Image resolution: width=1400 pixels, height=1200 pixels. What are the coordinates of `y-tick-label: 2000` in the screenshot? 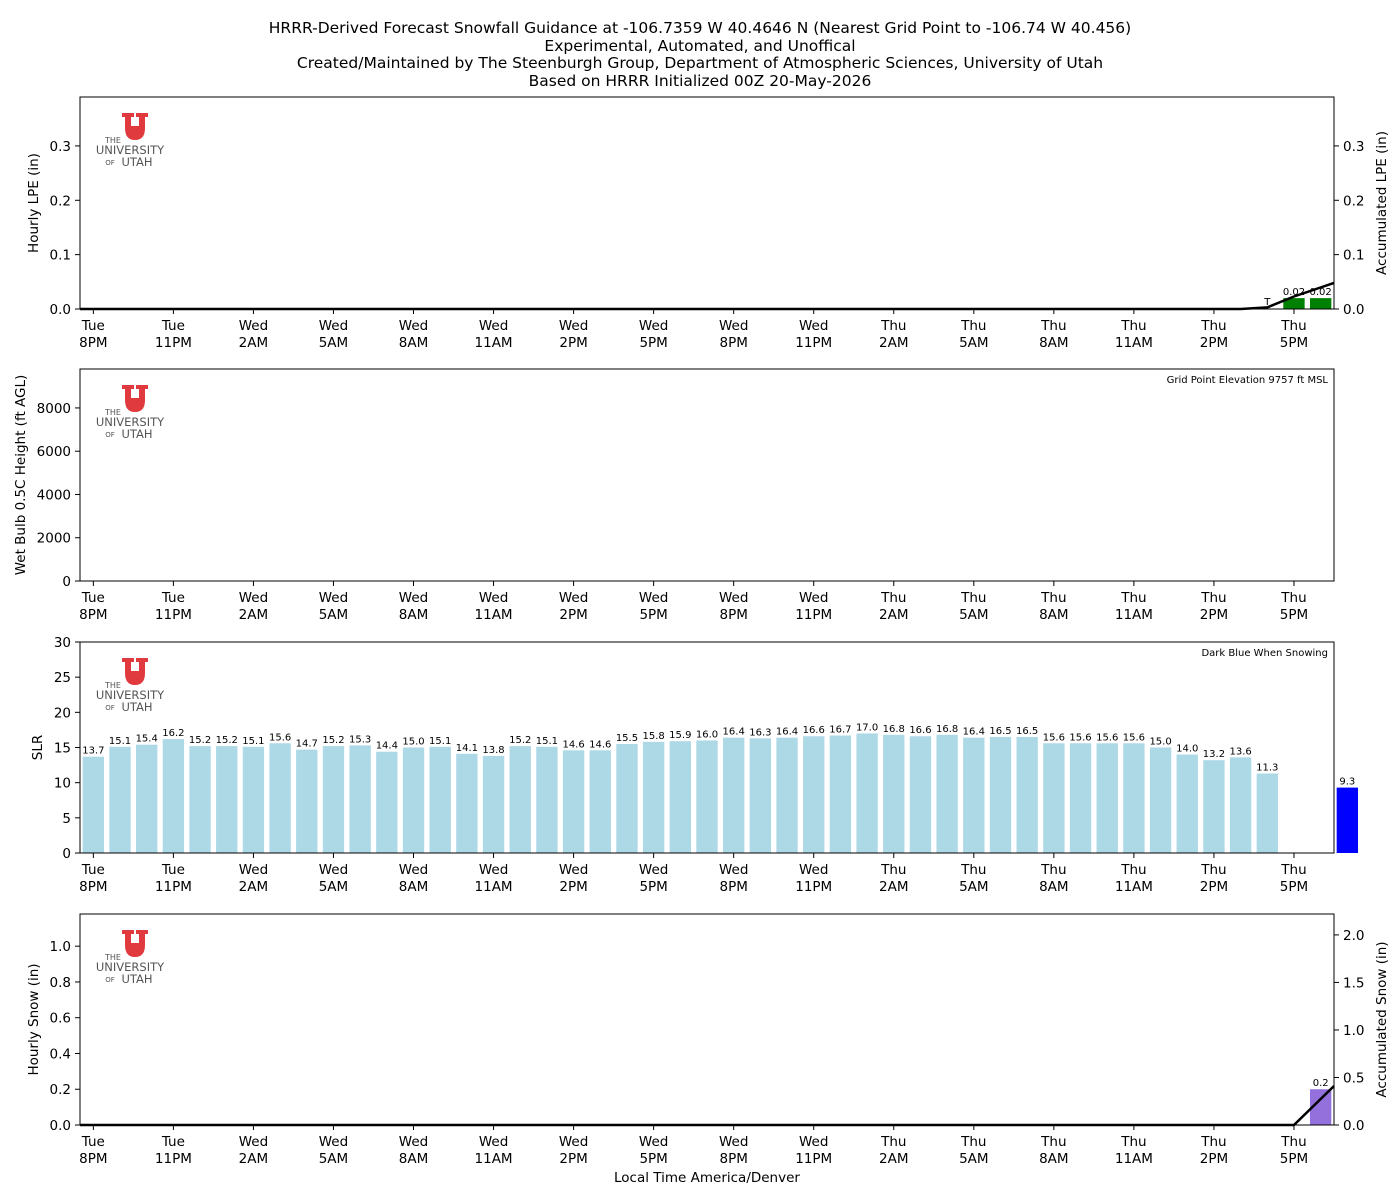 It's located at (54, 539).